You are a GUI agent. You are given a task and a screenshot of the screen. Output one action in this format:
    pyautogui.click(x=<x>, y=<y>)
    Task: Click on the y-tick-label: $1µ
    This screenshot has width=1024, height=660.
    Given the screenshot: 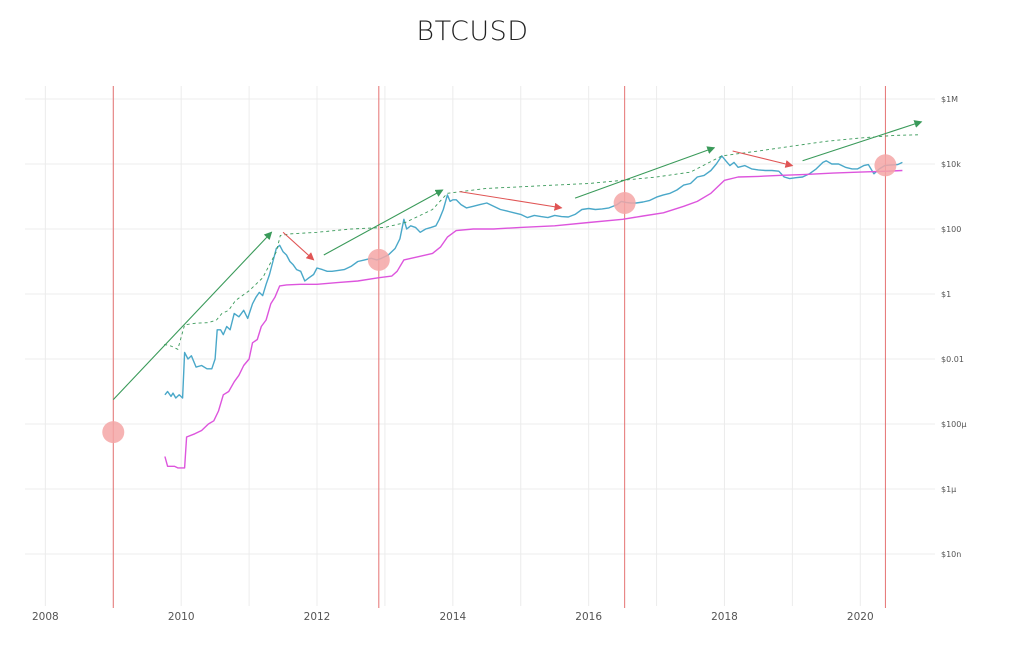 What is the action you would take?
    pyautogui.click(x=948, y=489)
    